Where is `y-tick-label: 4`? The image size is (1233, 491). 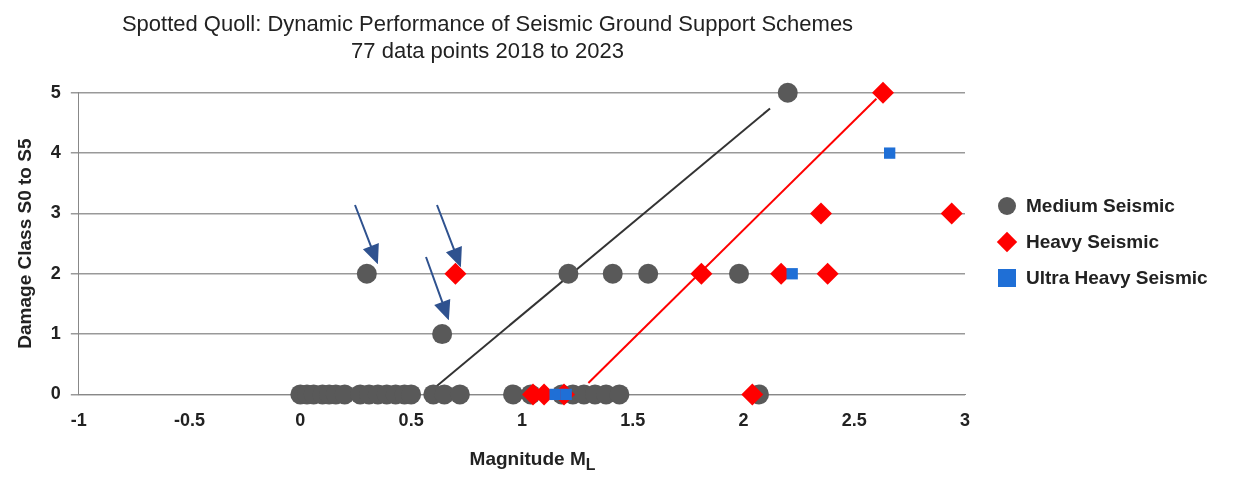 y-tick-label: 4 is located at coordinates (55, 152).